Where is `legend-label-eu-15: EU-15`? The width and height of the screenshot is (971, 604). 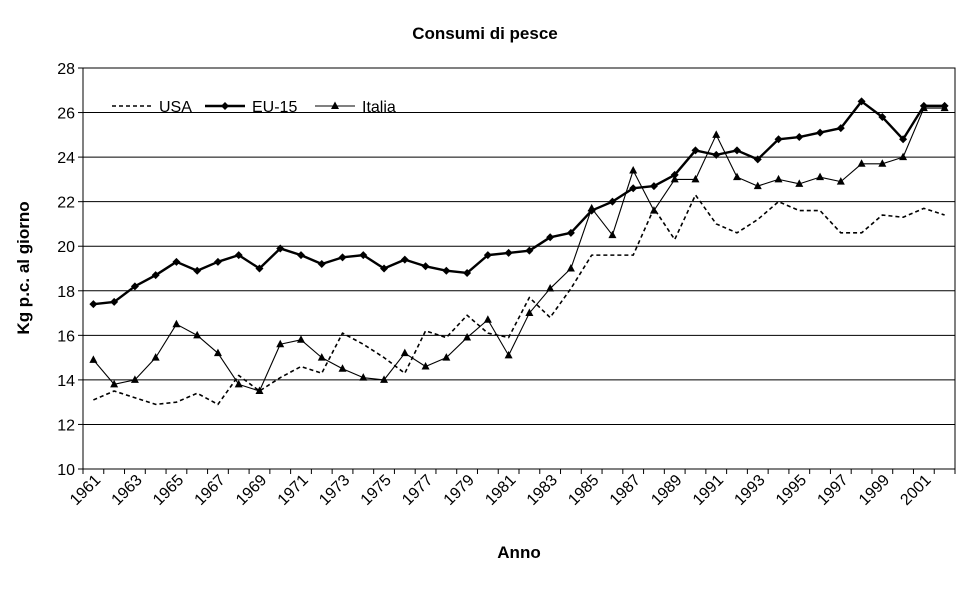 legend-label-eu-15: EU-15 is located at coordinates (274, 107).